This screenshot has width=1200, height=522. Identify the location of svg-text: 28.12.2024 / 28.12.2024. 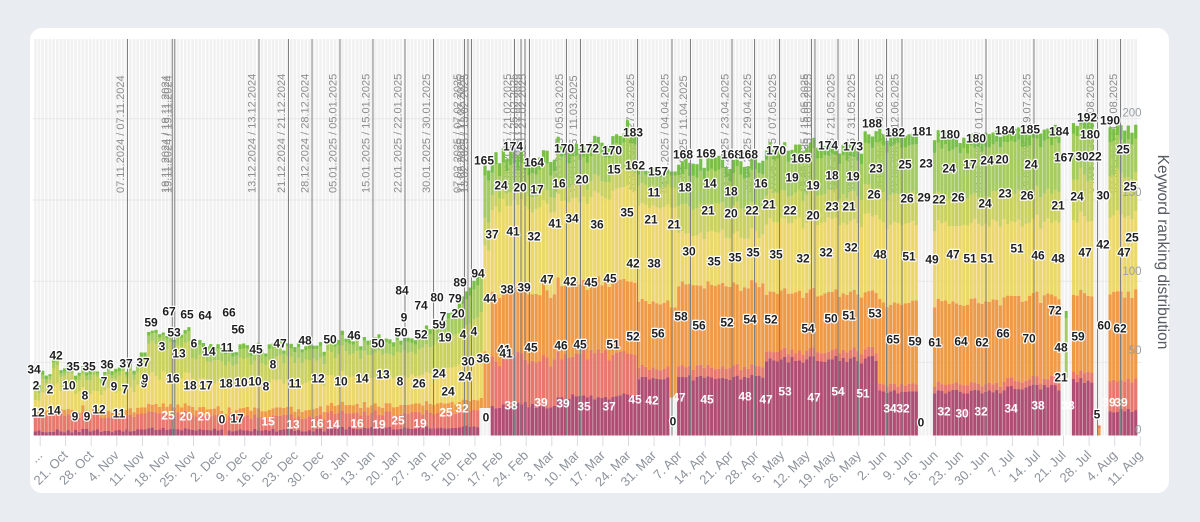
(306, 133).